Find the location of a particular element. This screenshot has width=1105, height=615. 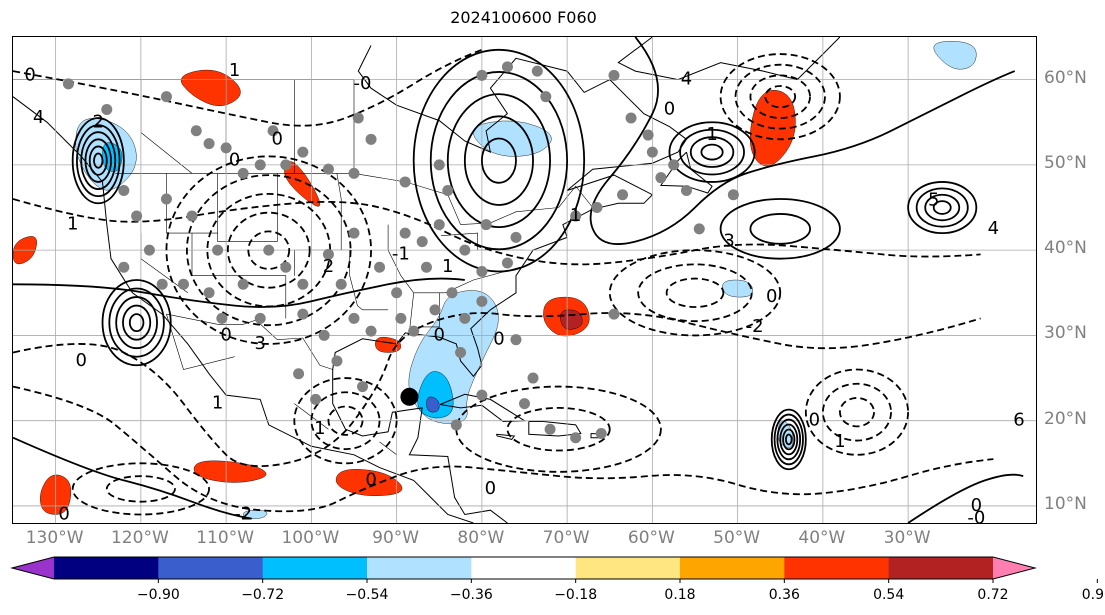

latitude-label: 60°N is located at coordinates (1065, 77).